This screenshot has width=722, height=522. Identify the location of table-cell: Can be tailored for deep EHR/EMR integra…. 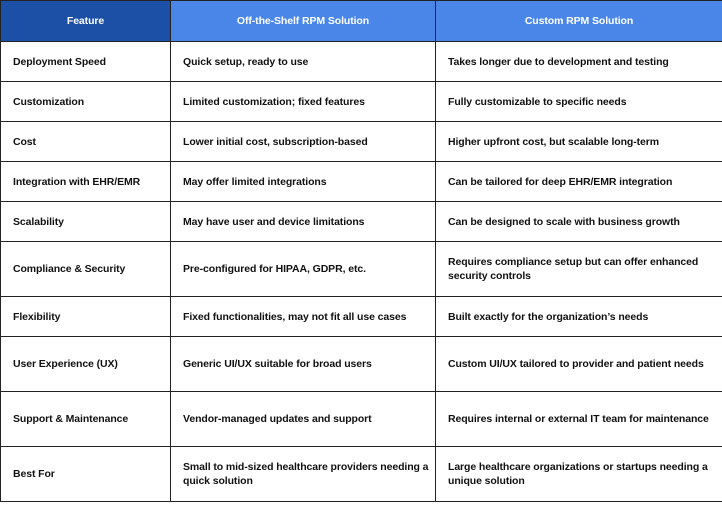
(578, 181).